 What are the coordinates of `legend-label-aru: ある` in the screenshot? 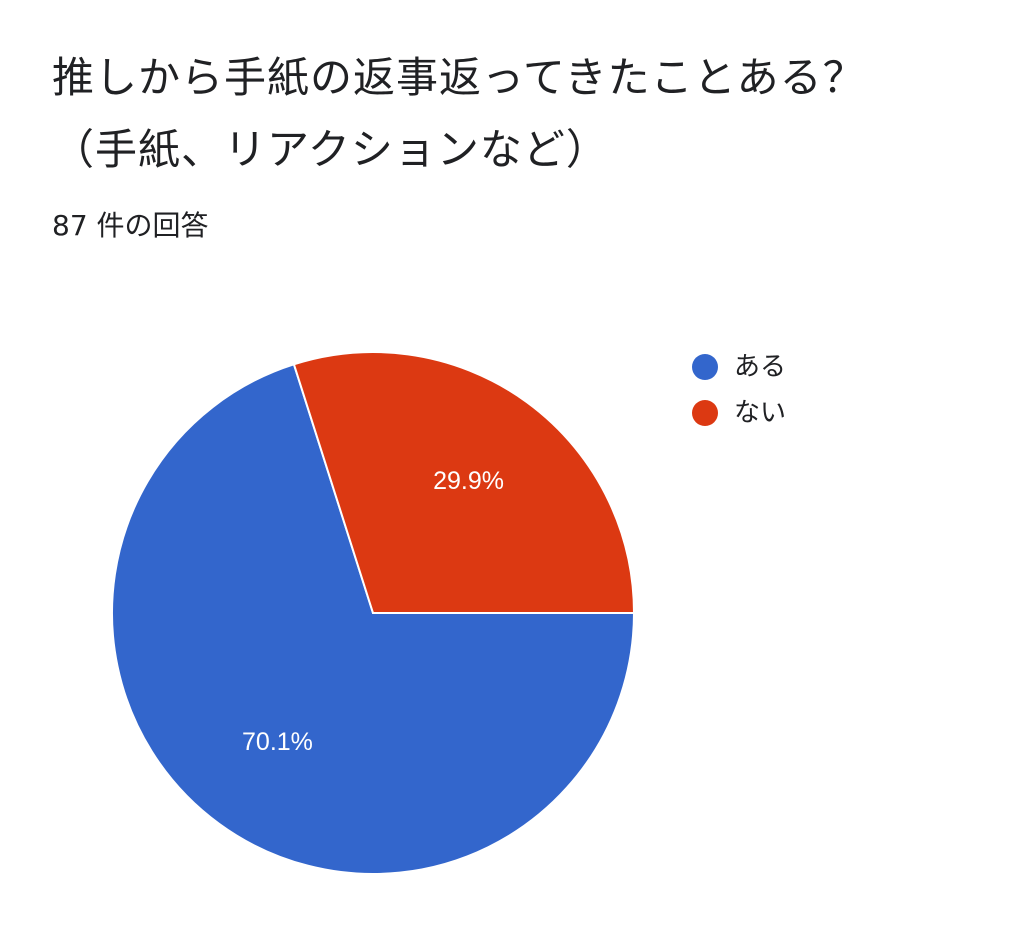 It's located at (760, 367).